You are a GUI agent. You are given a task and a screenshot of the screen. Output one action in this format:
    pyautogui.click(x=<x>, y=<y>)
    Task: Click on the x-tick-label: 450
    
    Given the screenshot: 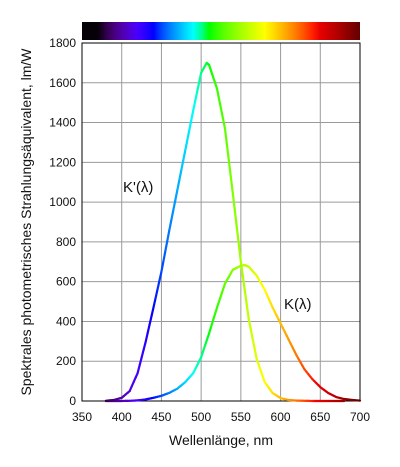 What is the action you would take?
    pyautogui.click(x=161, y=417)
    